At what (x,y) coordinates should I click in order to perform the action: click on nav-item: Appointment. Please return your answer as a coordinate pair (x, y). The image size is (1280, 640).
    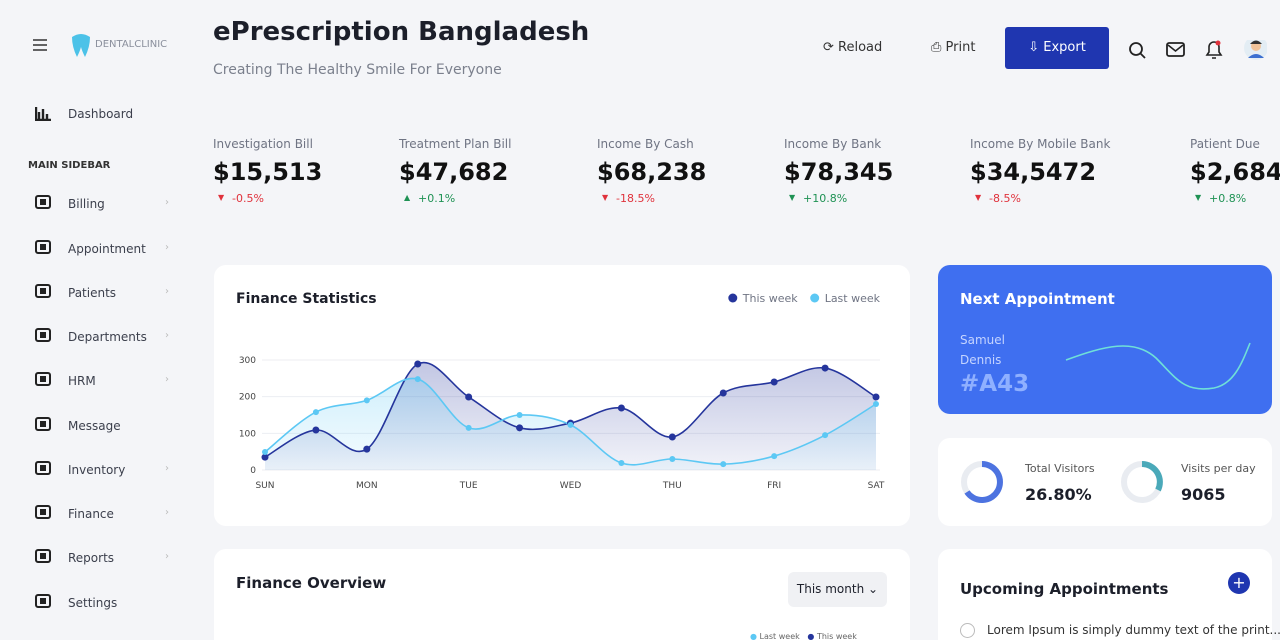
    Looking at the image, I should click on (107, 249).